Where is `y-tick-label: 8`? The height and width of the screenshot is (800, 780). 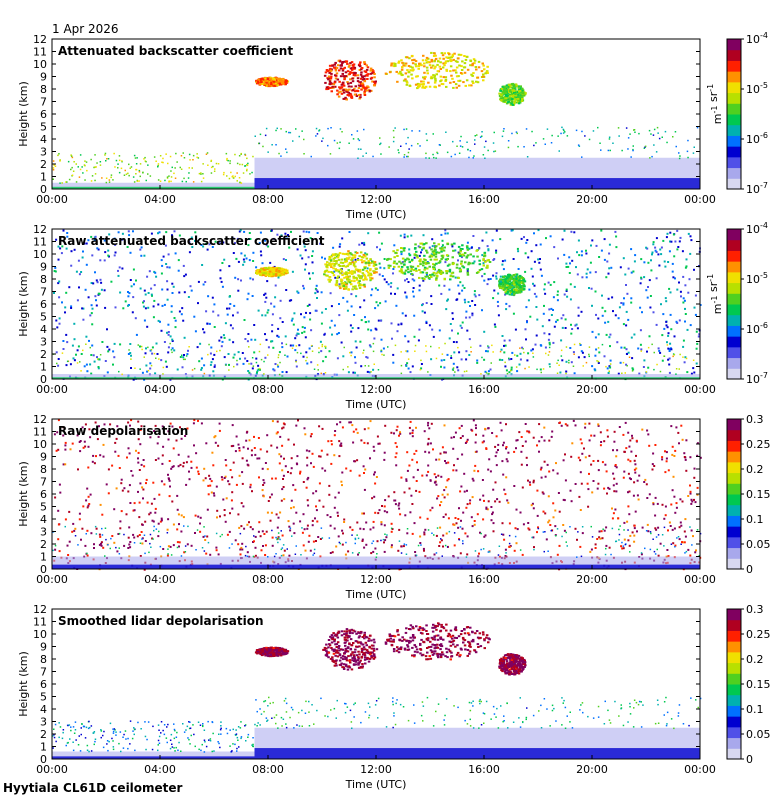
y-tick-label: 8 is located at coordinates (43, 279).